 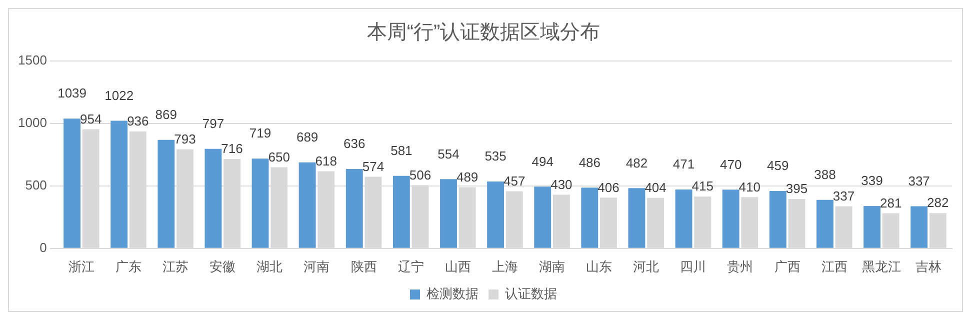 What do you see at coordinates (269, 266) in the screenshot?
I see `x-tick-label: 湖北` at bounding box center [269, 266].